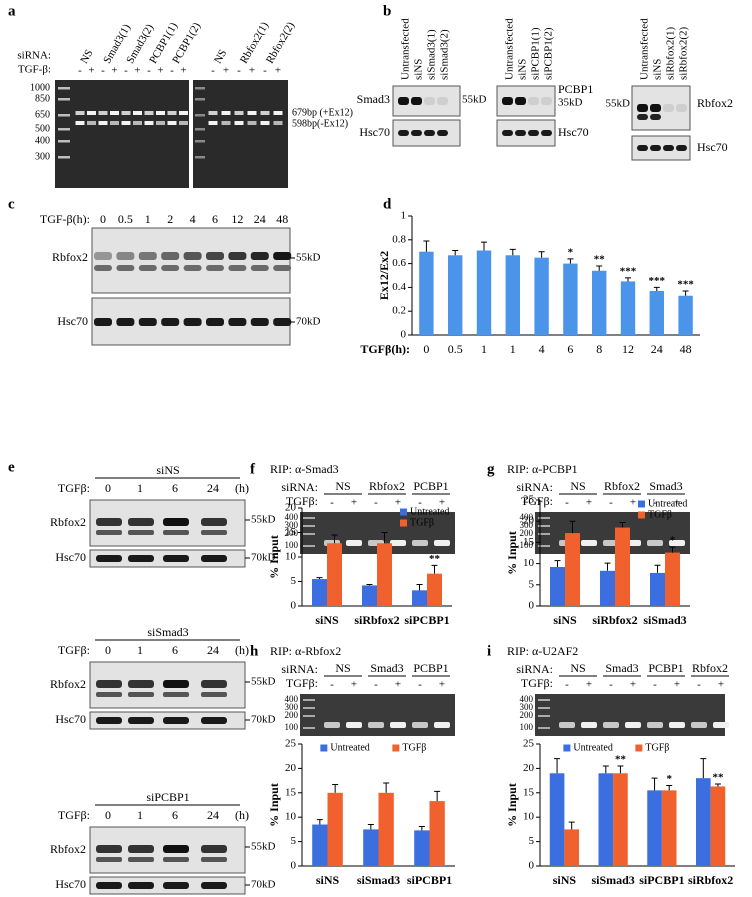 This screenshot has height=897, width=752. I want to click on ladder-label: 850, so click(42, 98).